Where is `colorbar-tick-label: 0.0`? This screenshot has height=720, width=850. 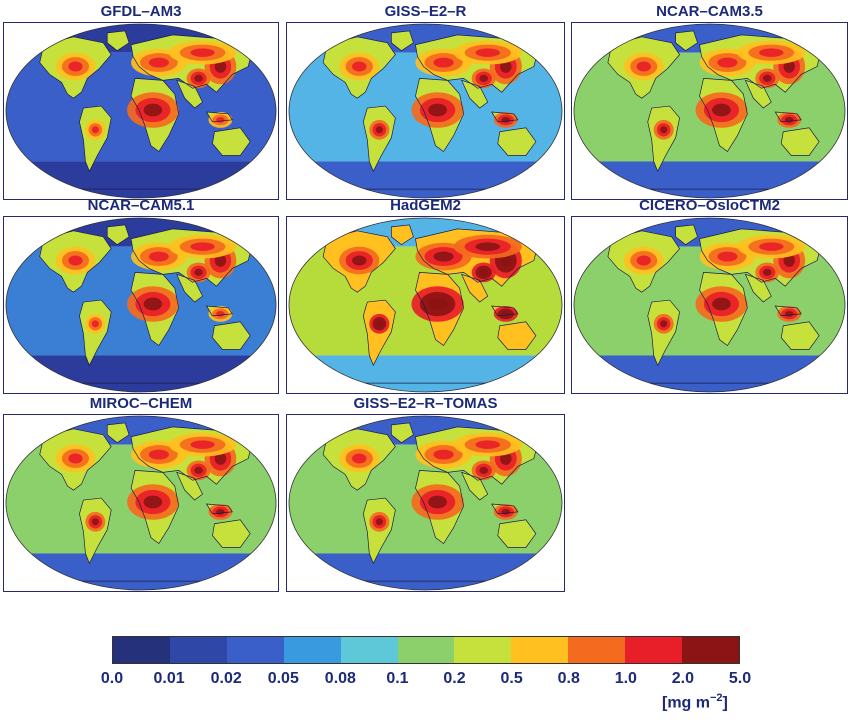 colorbar-tick-label: 0.0 is located at coordinates (112, 678).